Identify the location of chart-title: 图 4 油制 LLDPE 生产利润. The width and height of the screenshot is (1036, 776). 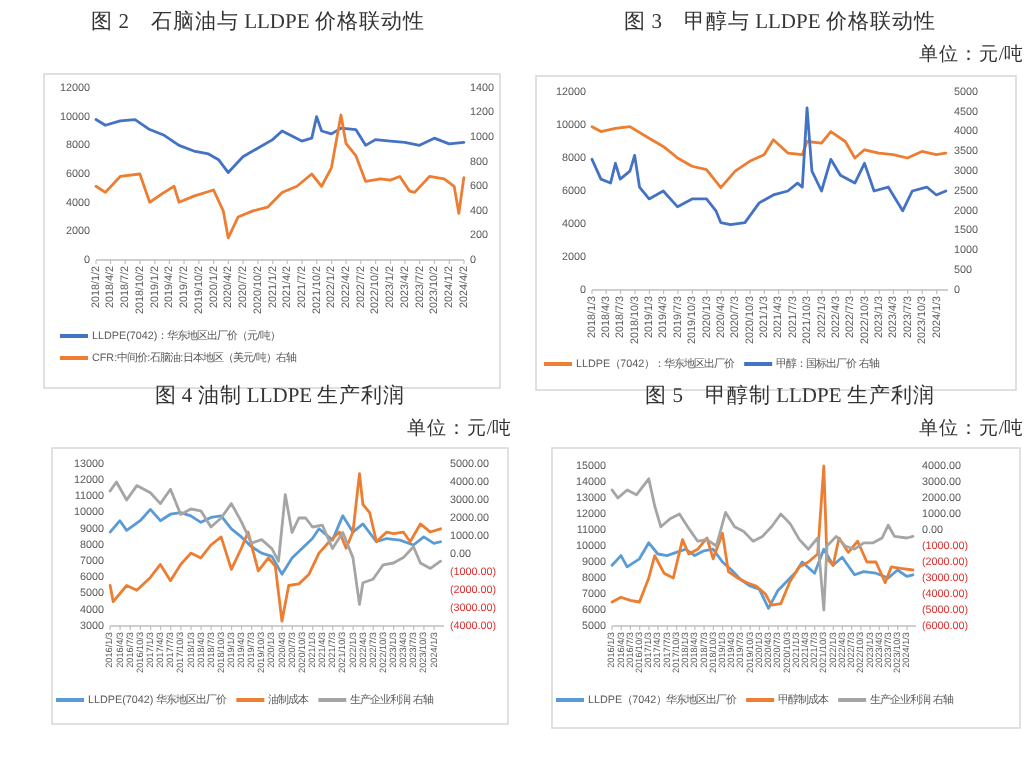
(280, 395).